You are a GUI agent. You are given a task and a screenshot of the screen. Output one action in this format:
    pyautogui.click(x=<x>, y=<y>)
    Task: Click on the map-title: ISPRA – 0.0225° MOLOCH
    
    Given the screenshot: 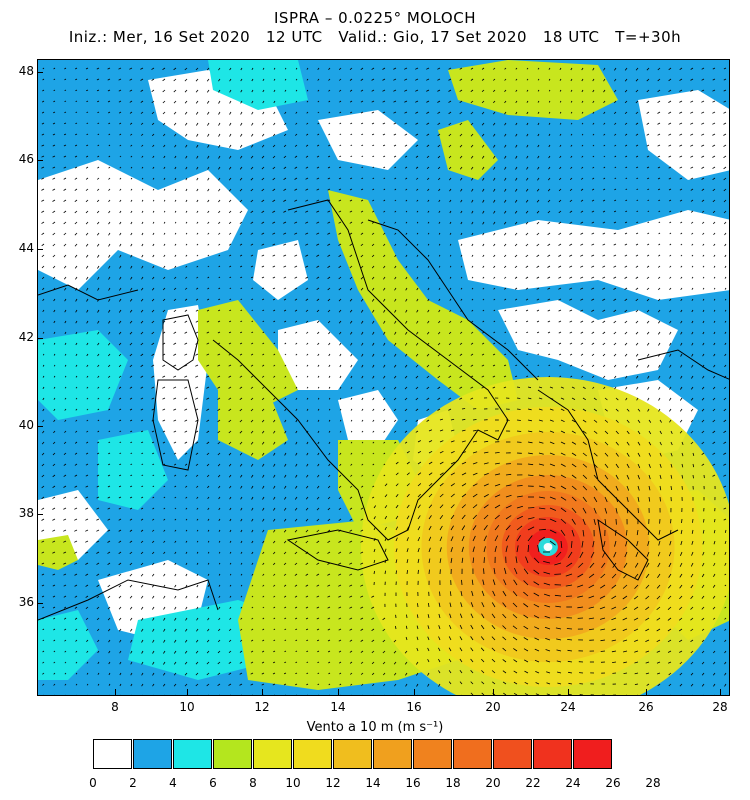 What is the action you would take?
    pyautogui.click(x=375, y=18)
    